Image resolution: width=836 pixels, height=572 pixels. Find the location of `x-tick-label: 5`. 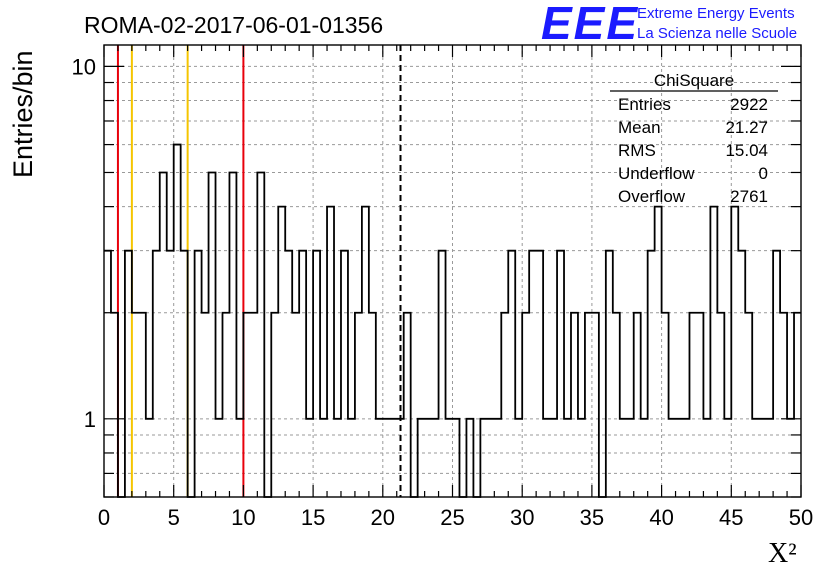

x-tick-label: 5 is located at coordinates (174, 517).